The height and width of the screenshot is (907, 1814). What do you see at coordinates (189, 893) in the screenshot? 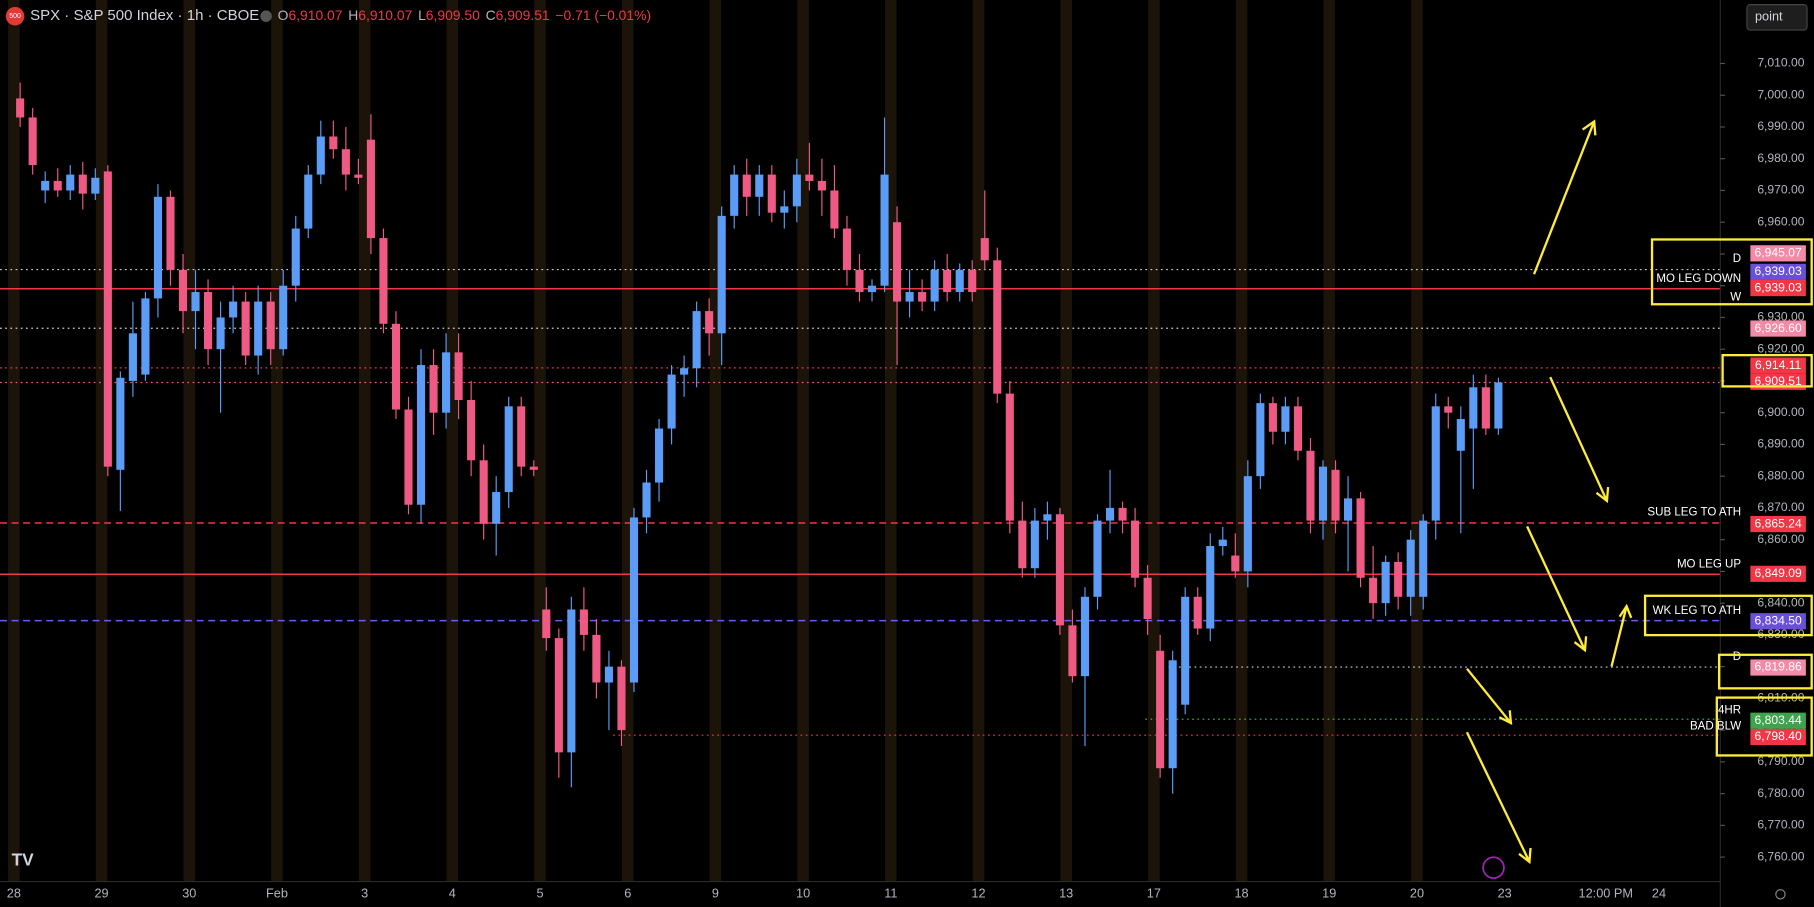
I see `x-tick-label: 30` at bounding box center [189, 893].